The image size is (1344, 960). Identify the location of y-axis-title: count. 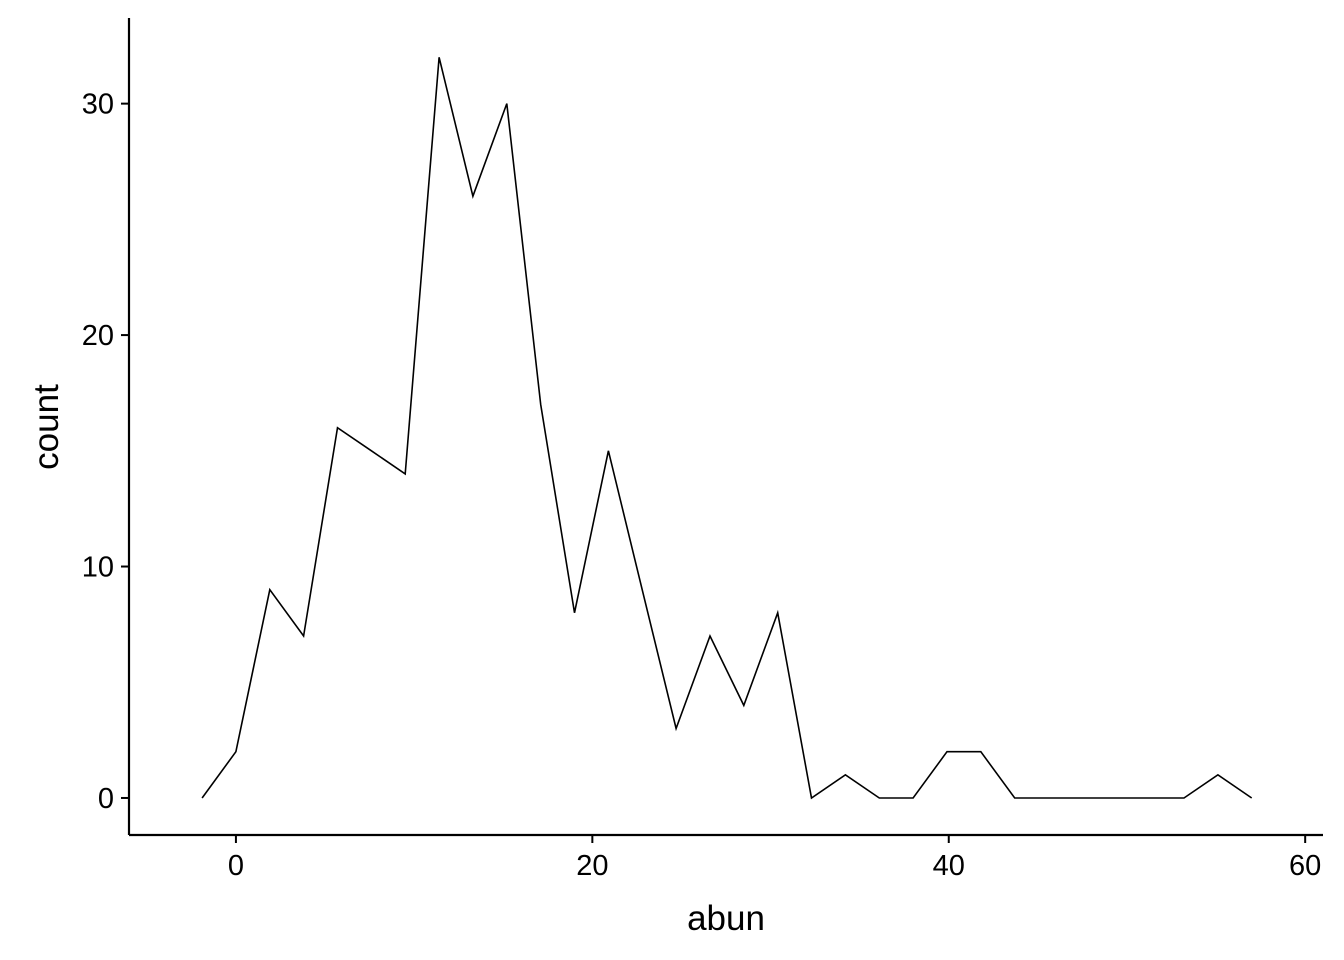
(46, 427).